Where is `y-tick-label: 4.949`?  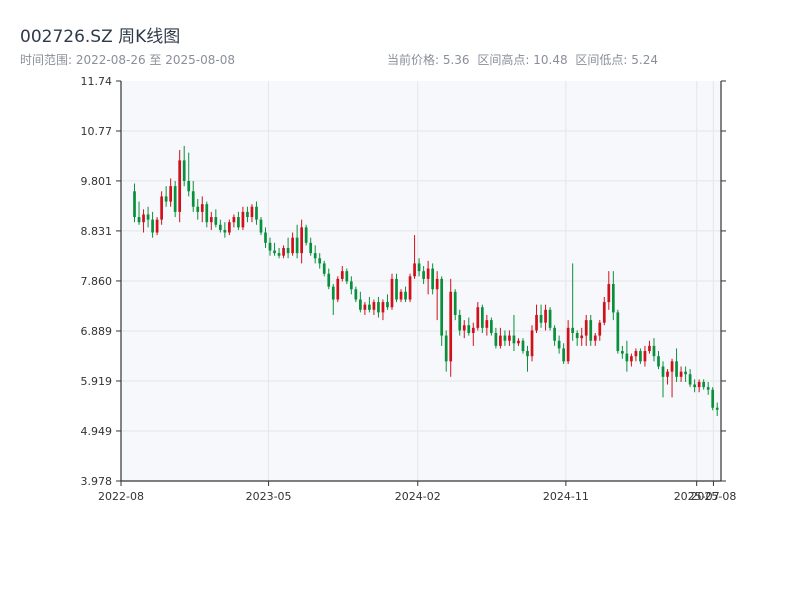
y-tick-label: 4.949 is located at coordinates (97, 431).